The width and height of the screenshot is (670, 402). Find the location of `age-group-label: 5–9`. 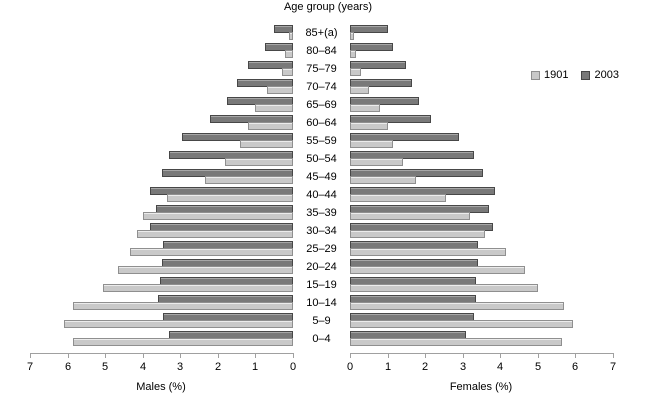

age-group-label: 5–9 is located at coordinates (321, 321).